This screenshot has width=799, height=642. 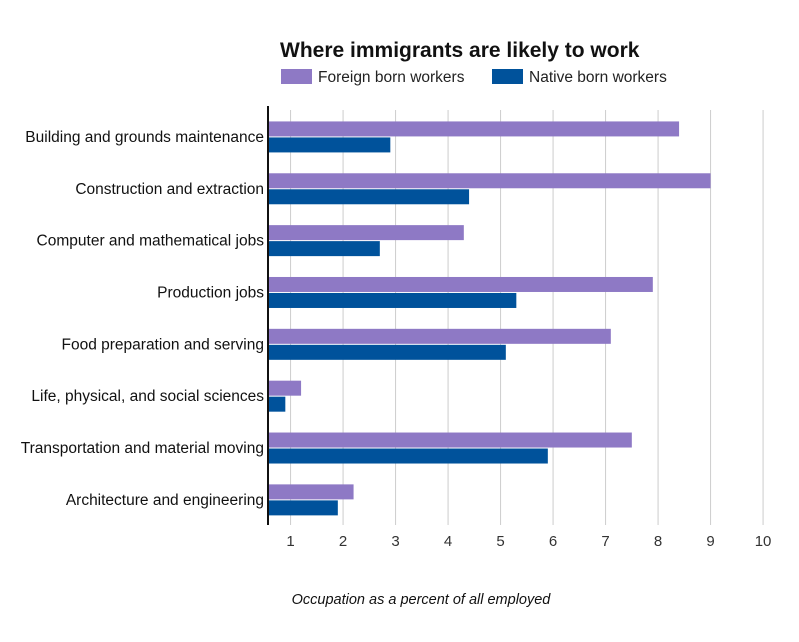 What do you see at coordinates (500, 541) in the screenshot?
I see `x-tick-label: 5` at bounding box center [500, 541].